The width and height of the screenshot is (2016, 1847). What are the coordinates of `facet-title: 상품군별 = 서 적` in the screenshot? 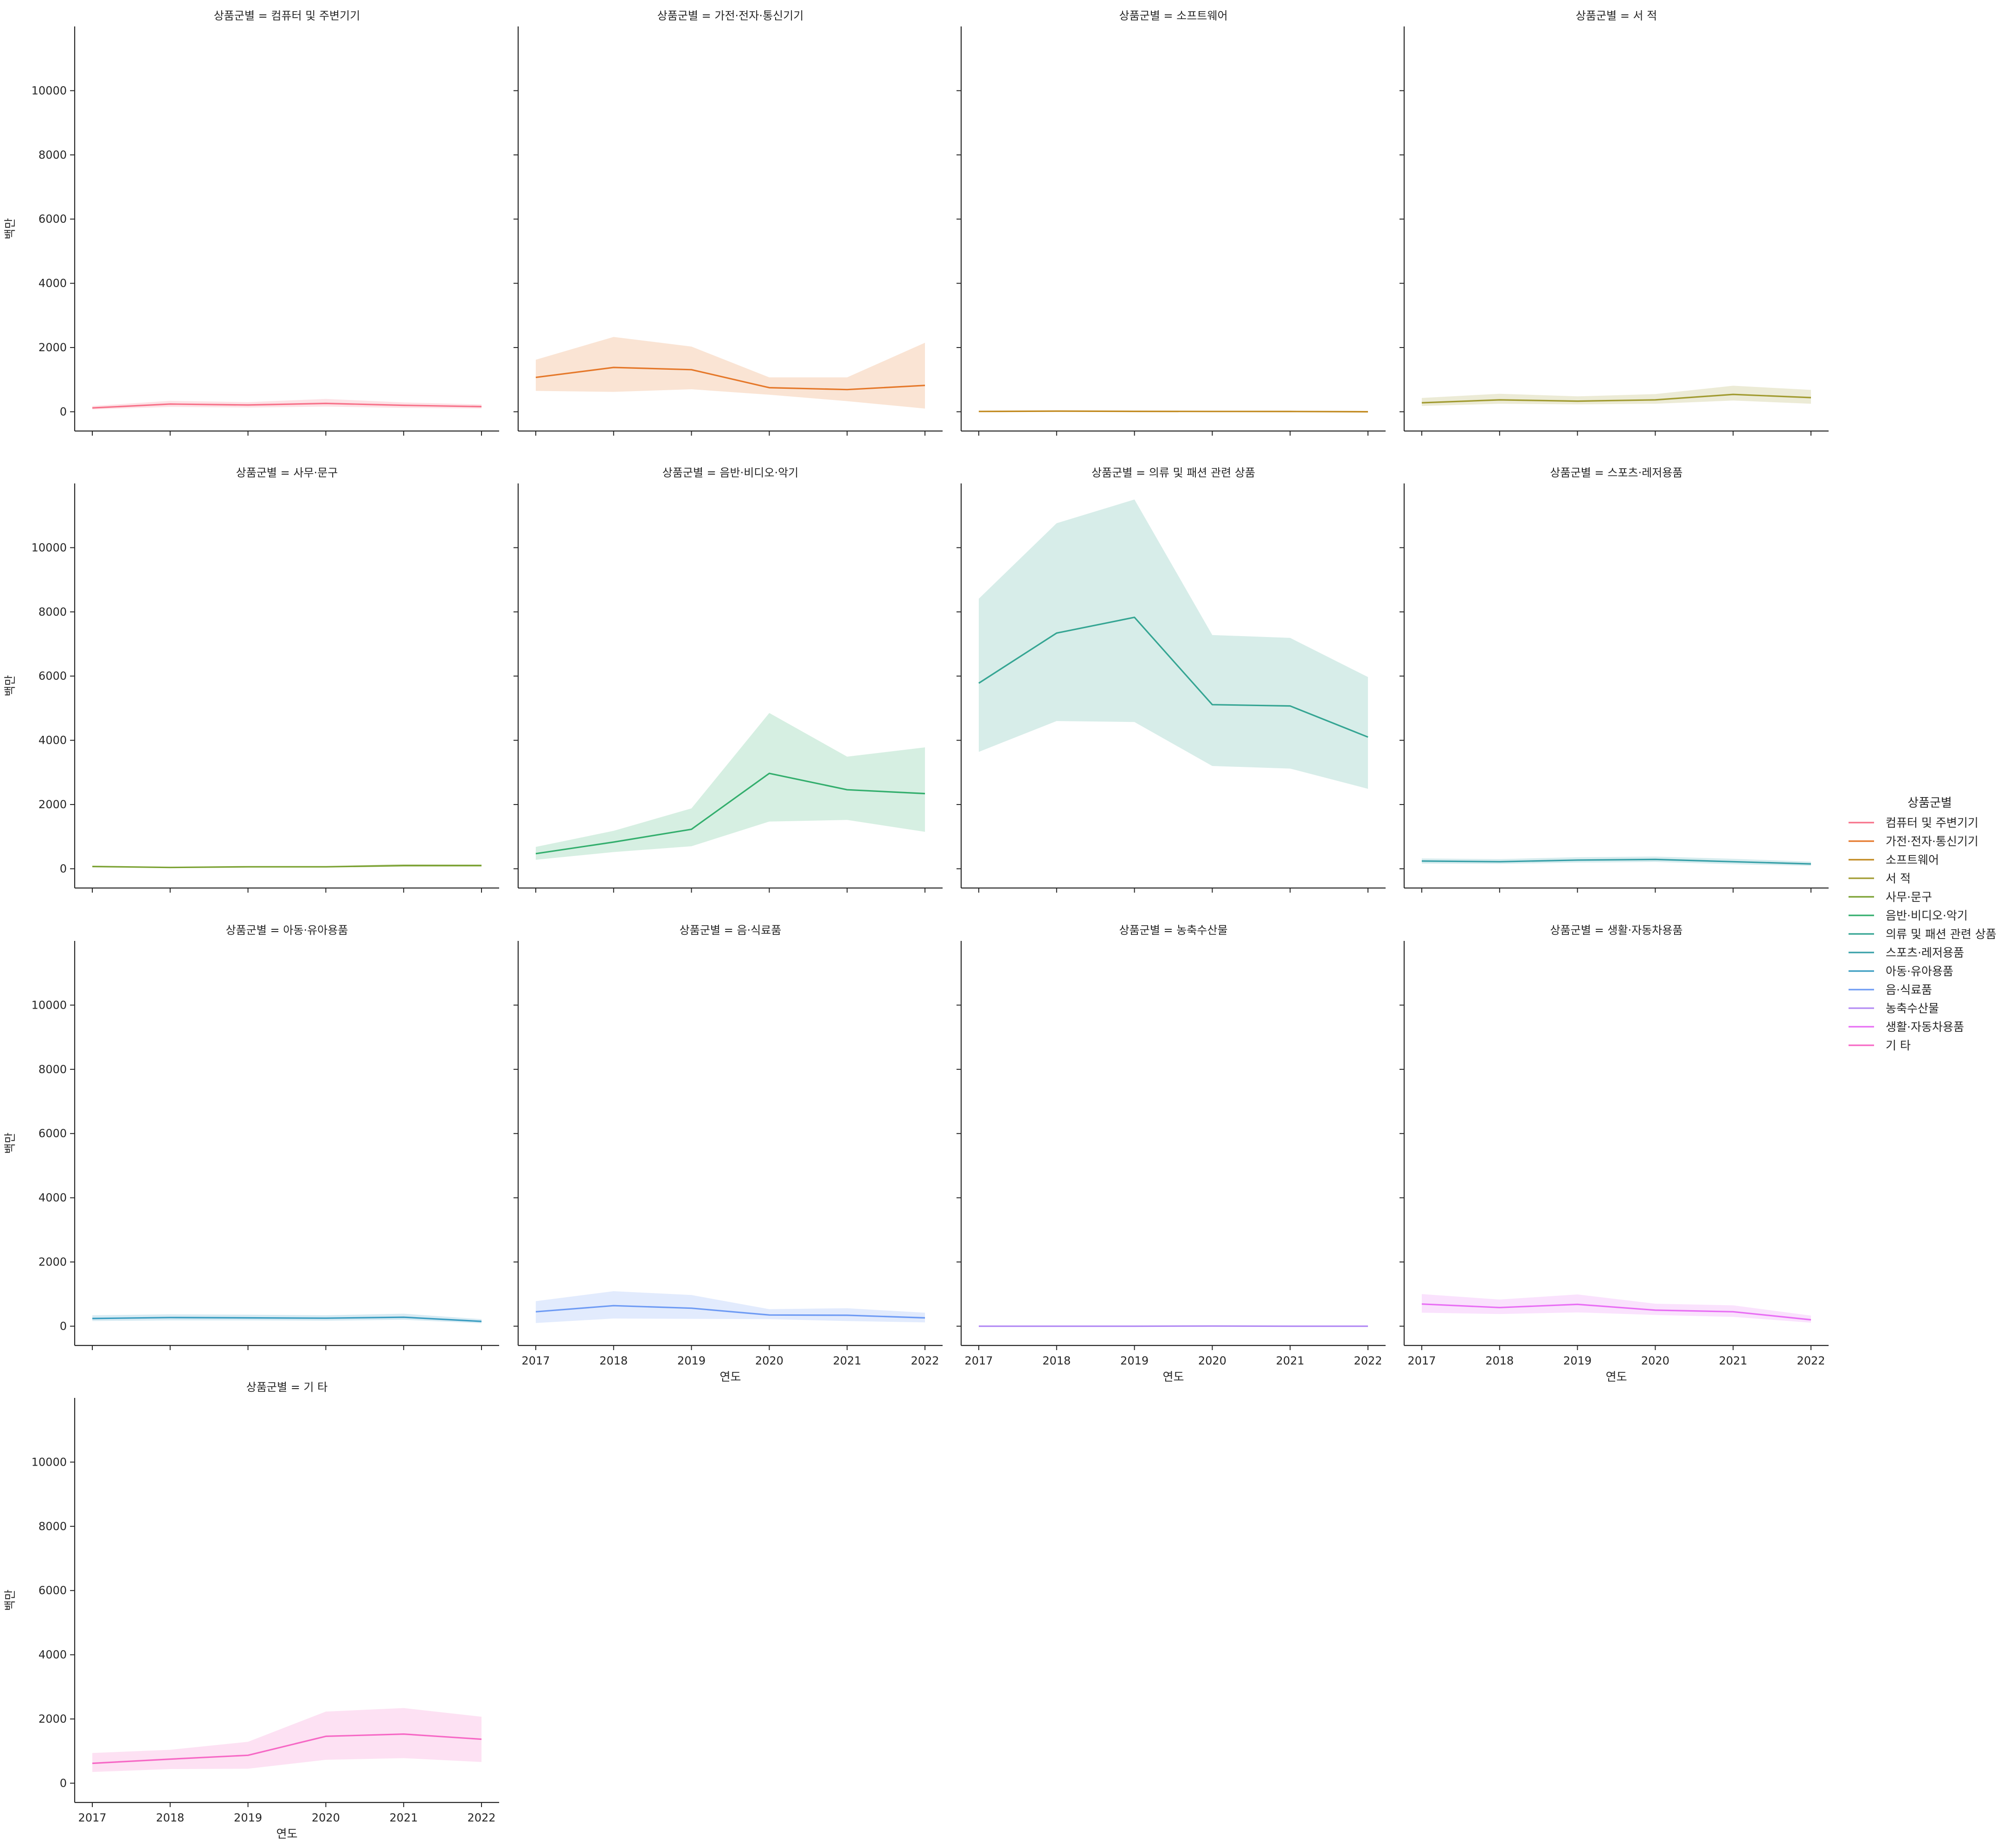 It's located at (1616, 16).